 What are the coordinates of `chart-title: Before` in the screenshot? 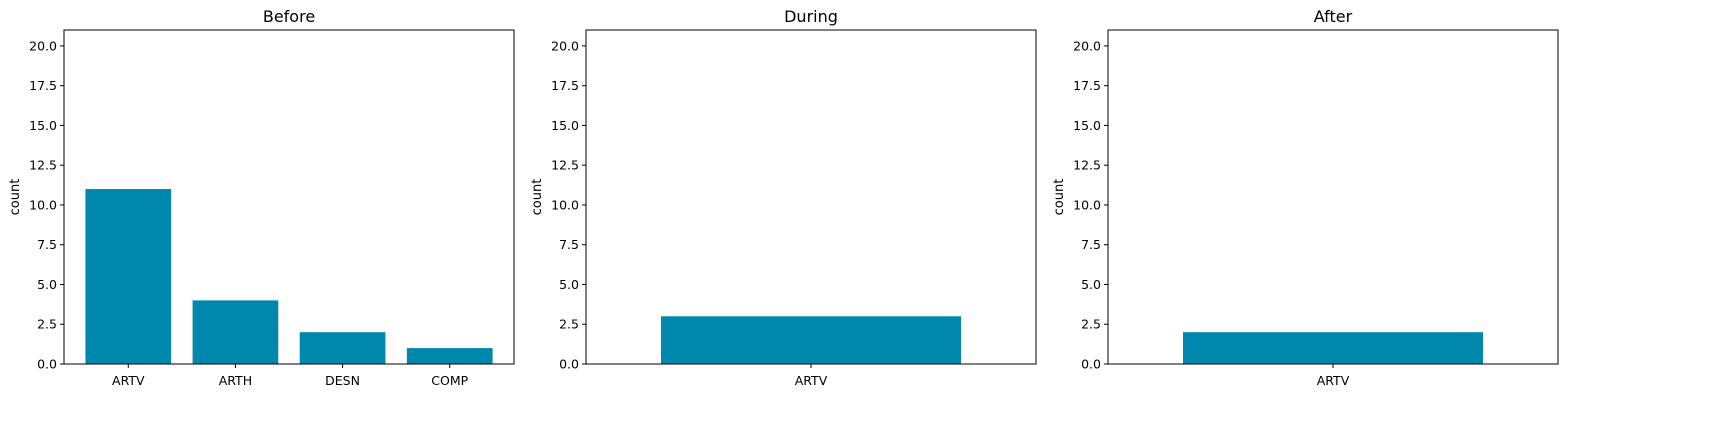 It's located at (289, 16).